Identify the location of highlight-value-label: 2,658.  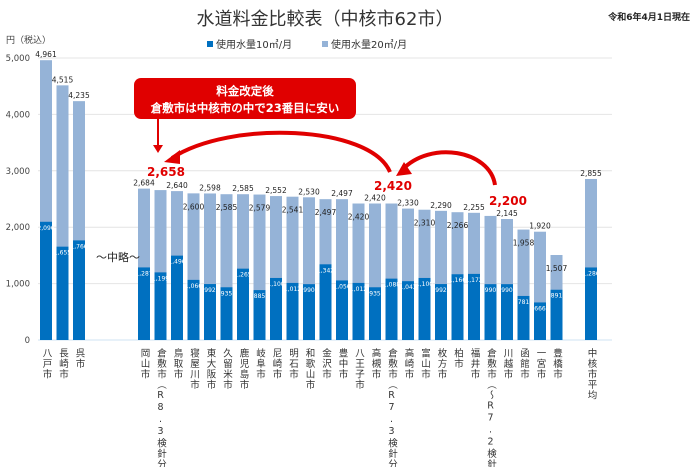
(166, 172).